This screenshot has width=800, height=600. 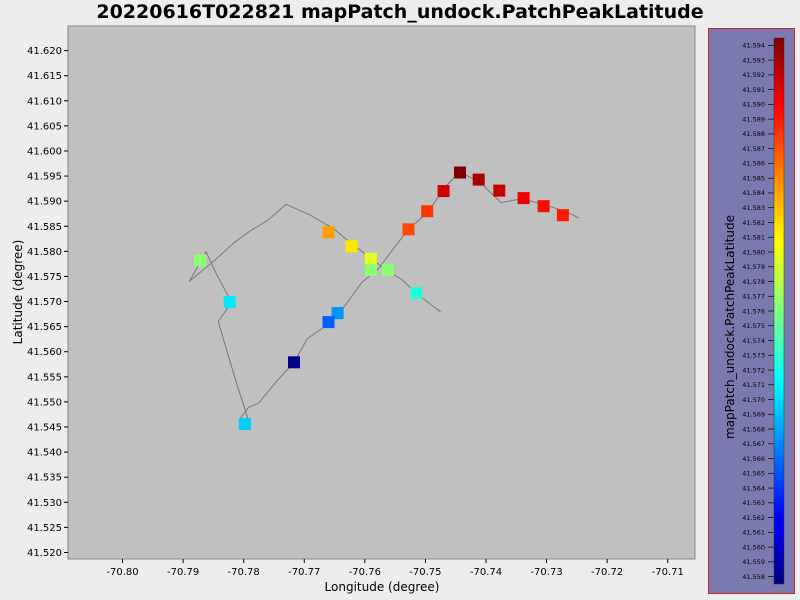 I want to click on colorbar-tick-label: 41.585, so click(x=753, y=178).